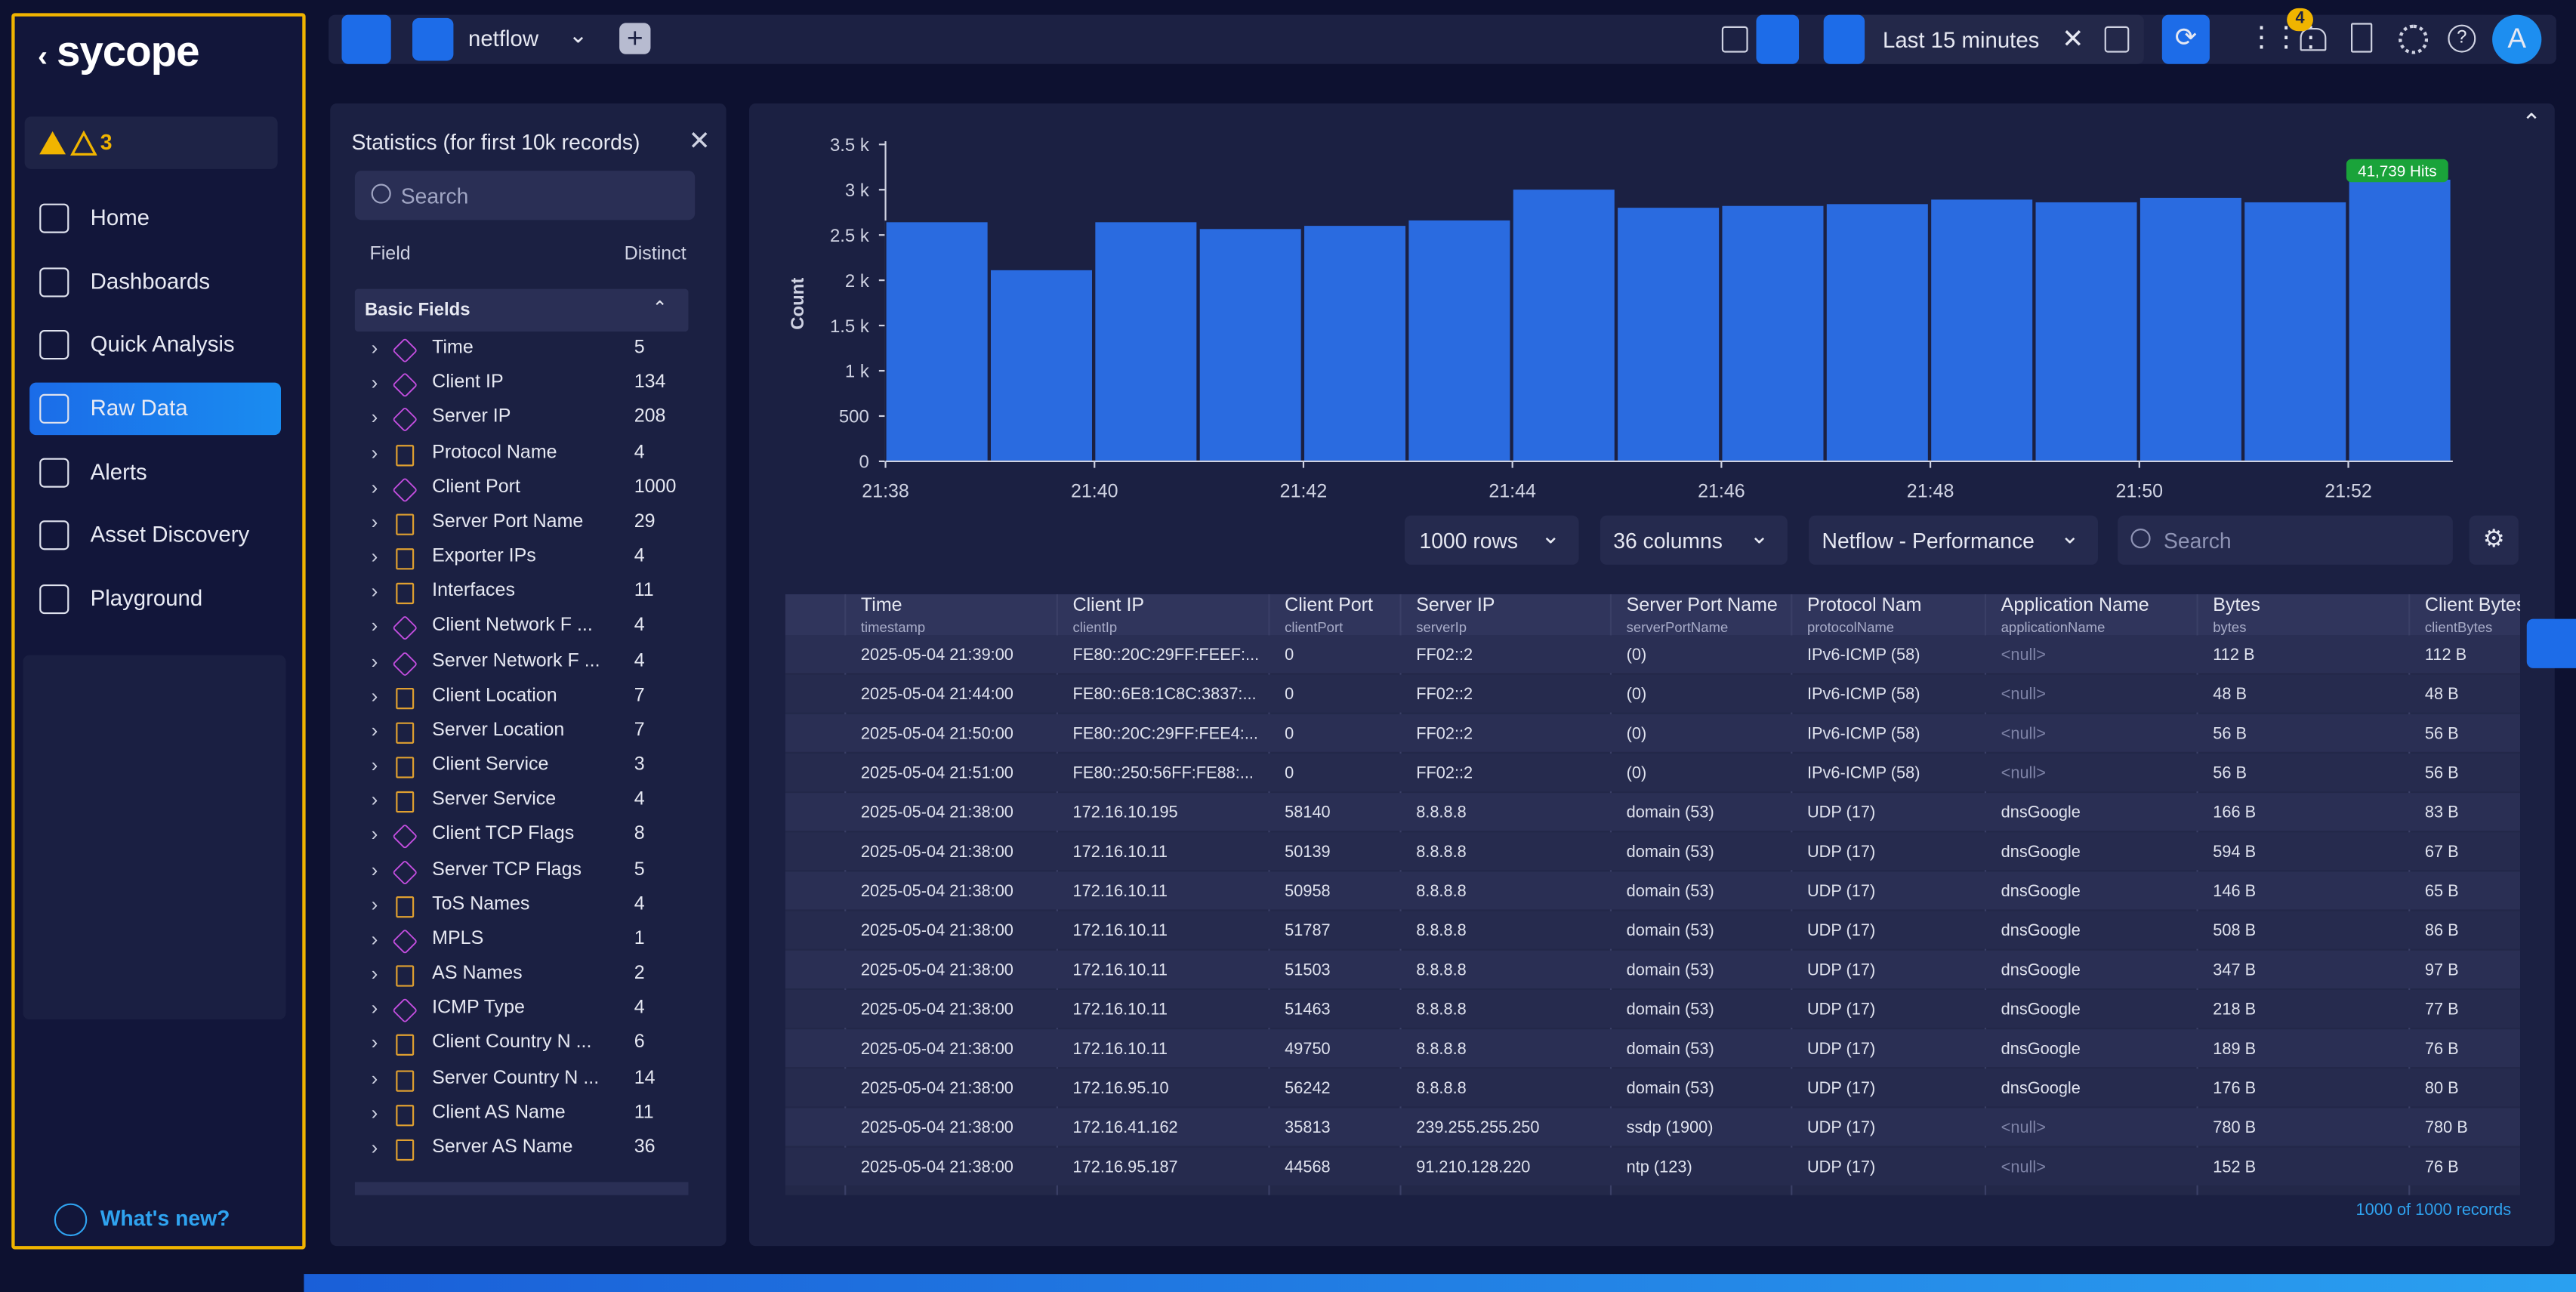  I want to click on filter-button, so click(1778, 39).